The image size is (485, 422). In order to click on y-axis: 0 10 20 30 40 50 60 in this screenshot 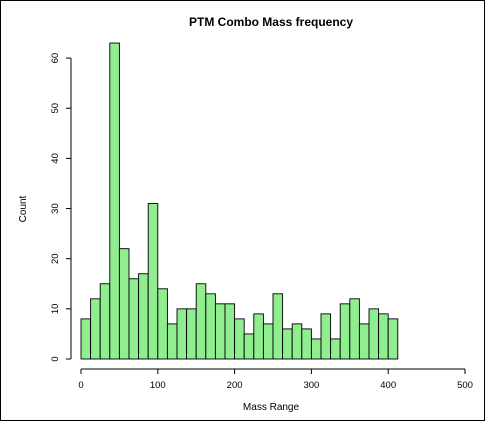, I will do `click(61, 207)`.